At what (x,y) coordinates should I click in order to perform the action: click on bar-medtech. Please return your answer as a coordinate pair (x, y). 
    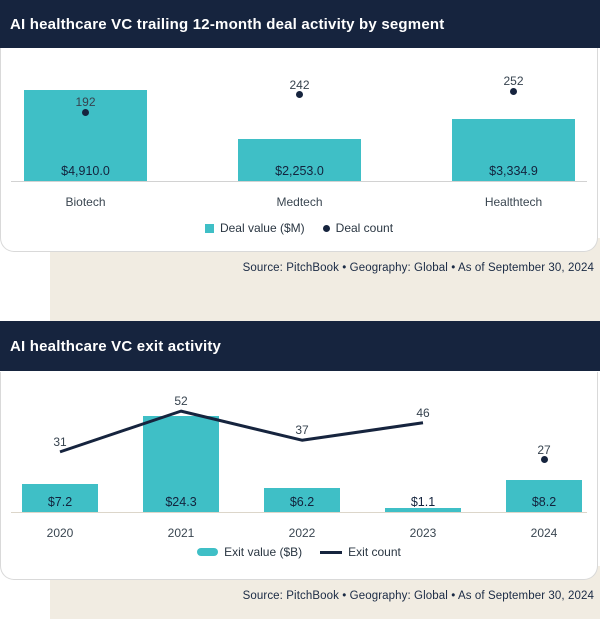
    Looking at the image, I should click on (299, 160).